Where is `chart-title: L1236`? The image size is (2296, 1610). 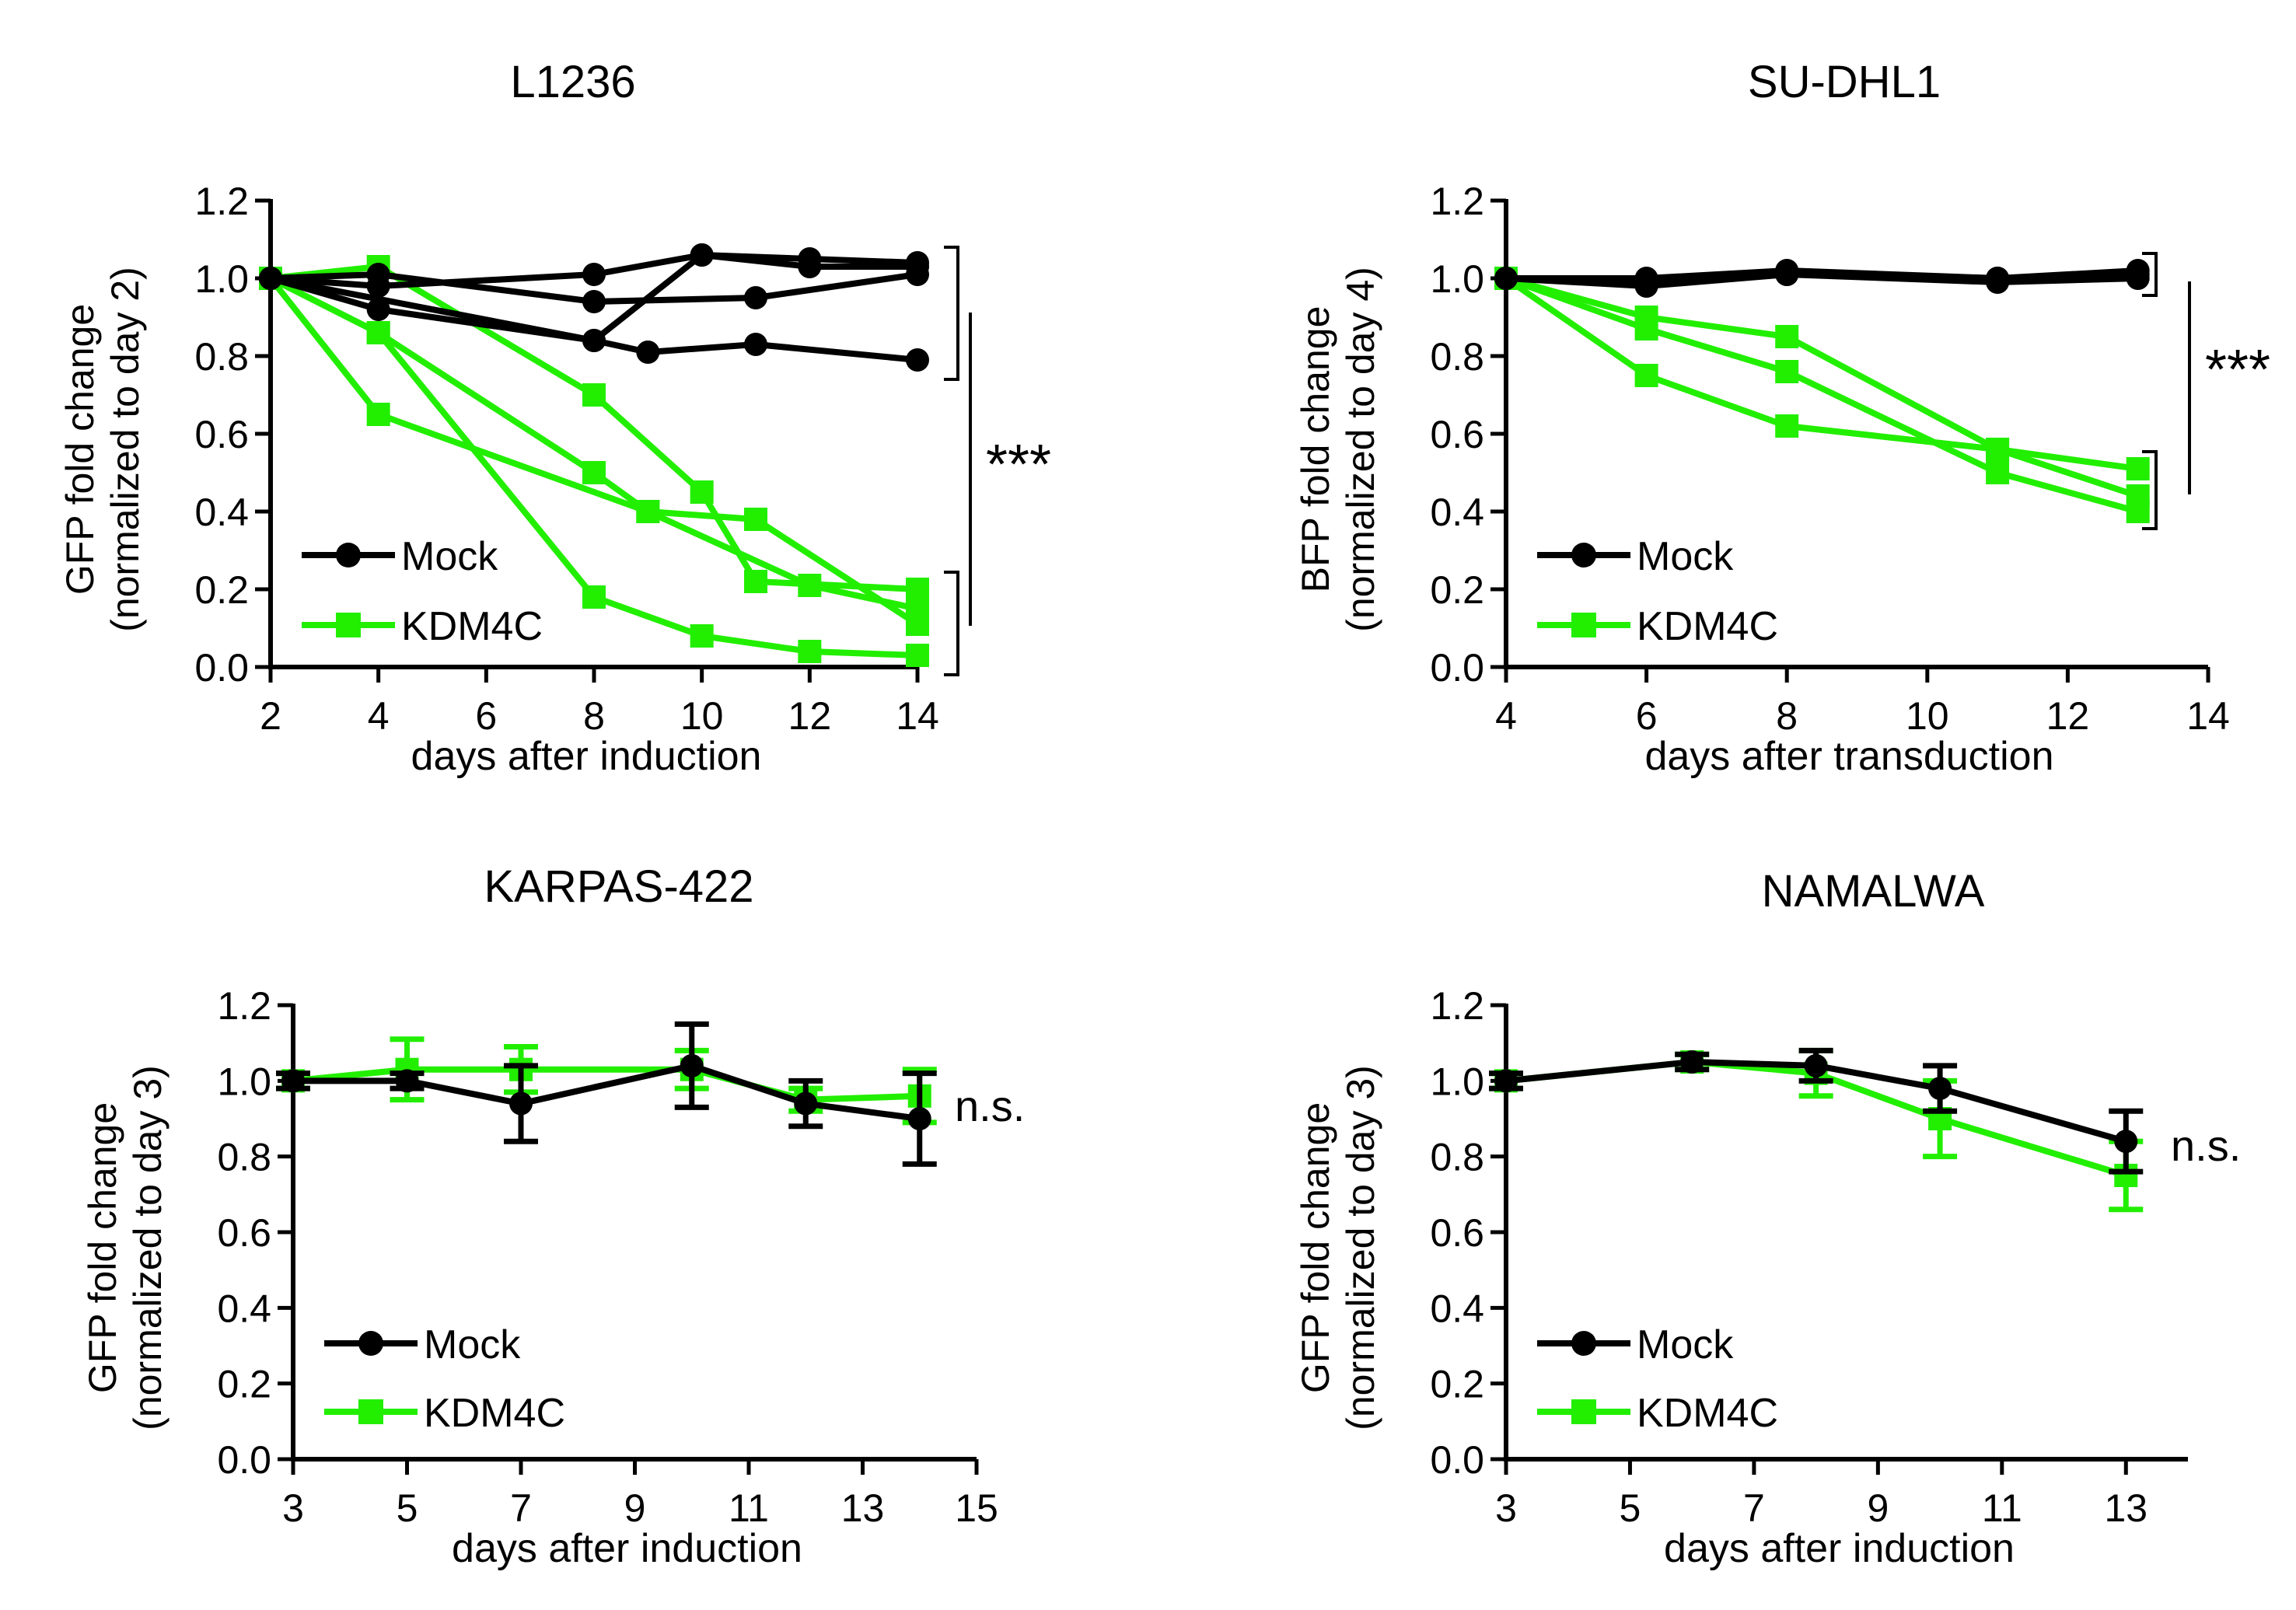
chart-title: L1236 is located at coordinates (572, 82).